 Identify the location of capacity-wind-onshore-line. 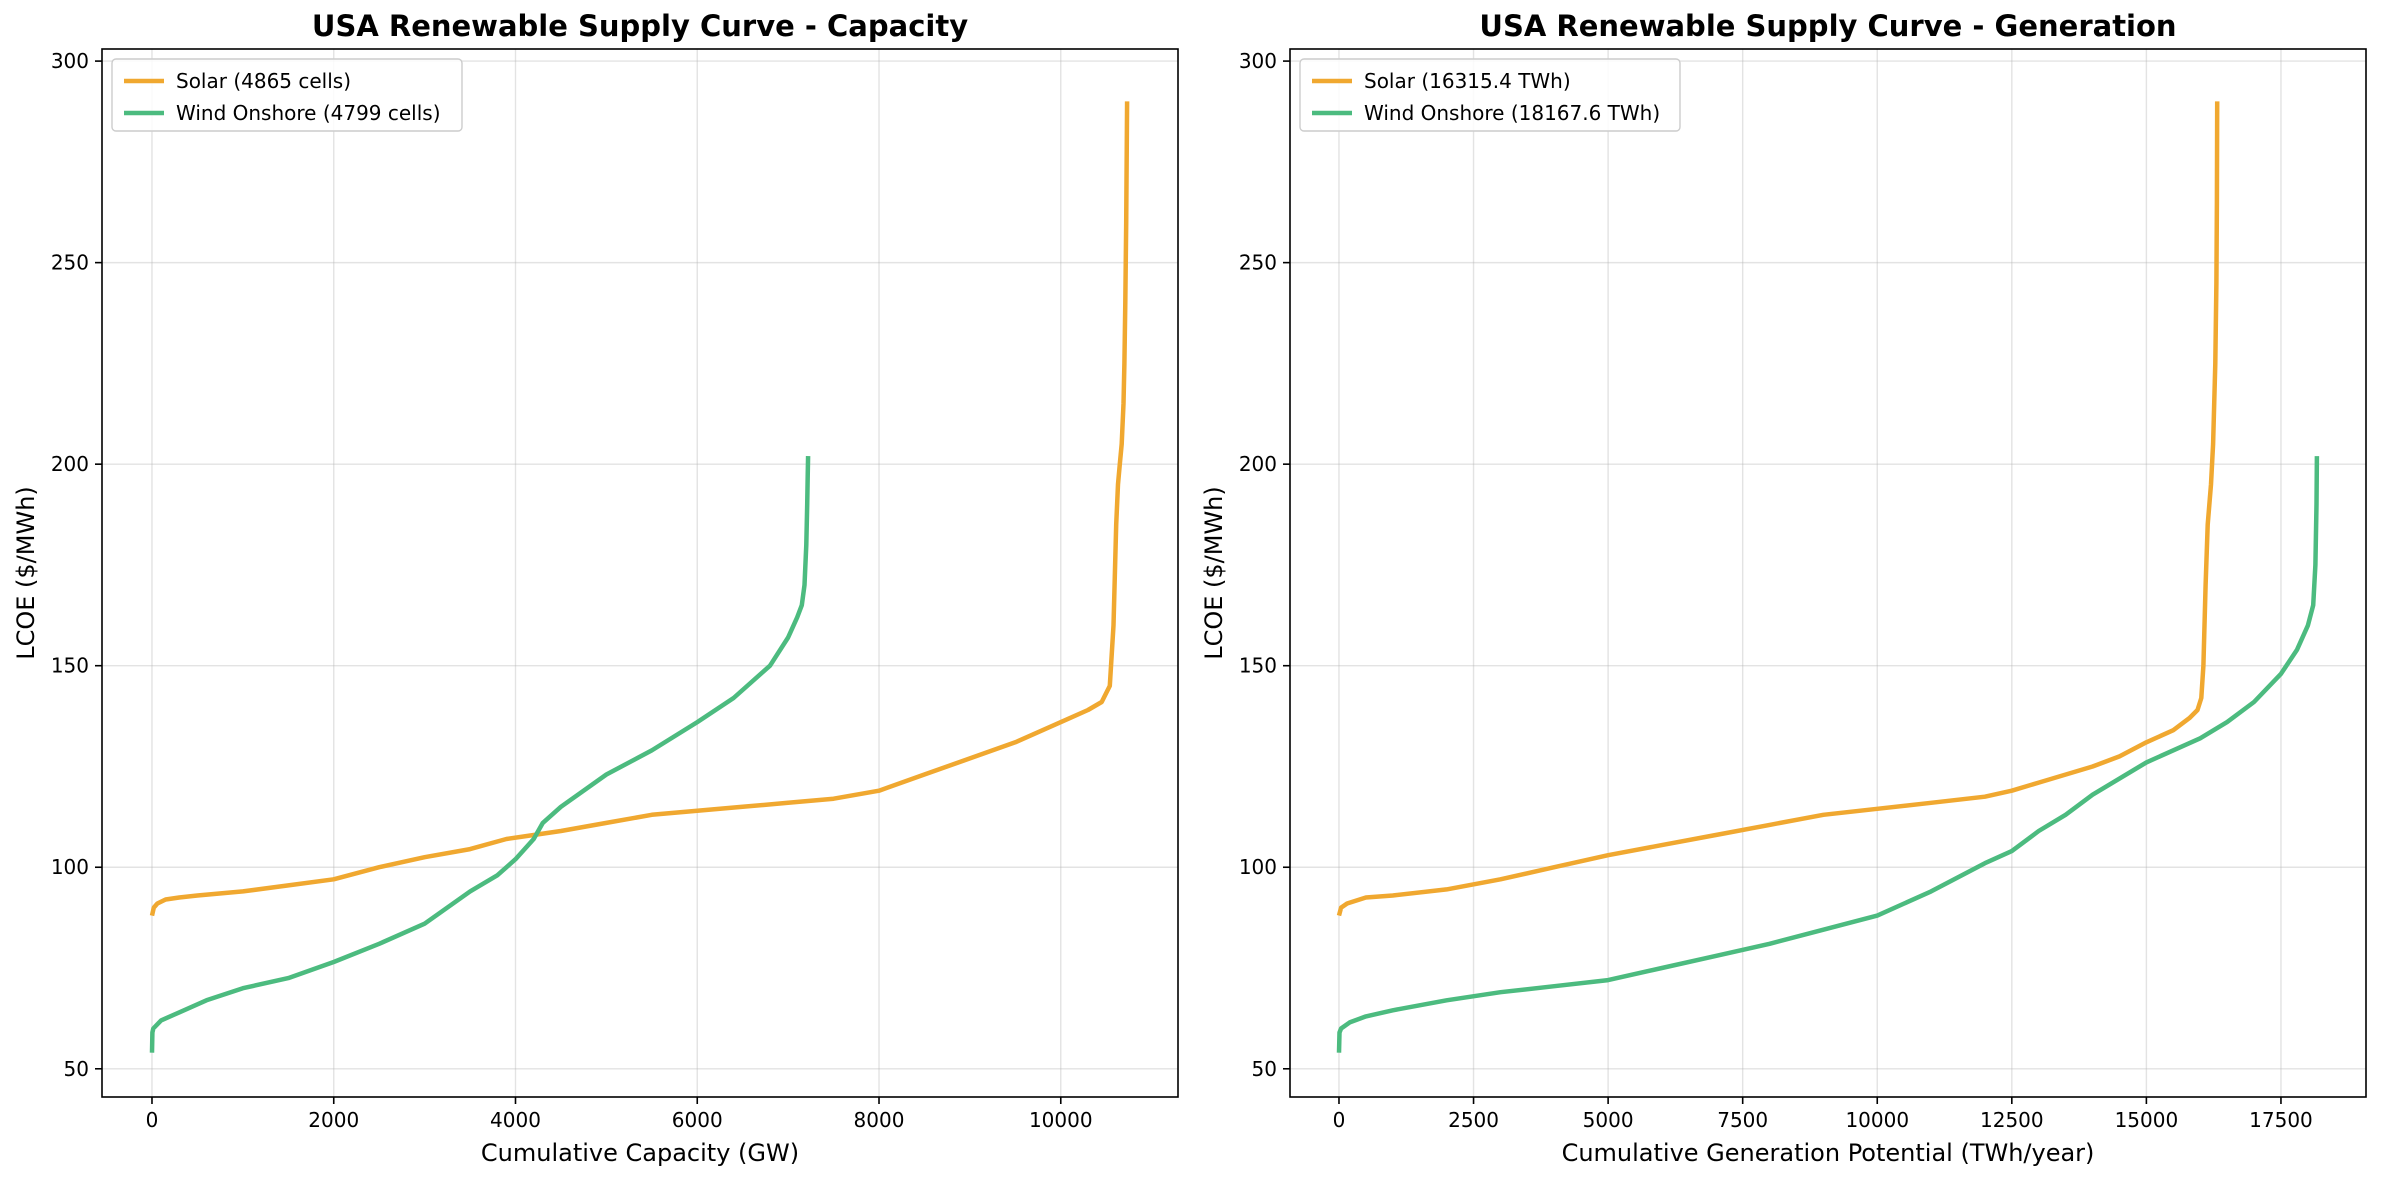
(480, 754).